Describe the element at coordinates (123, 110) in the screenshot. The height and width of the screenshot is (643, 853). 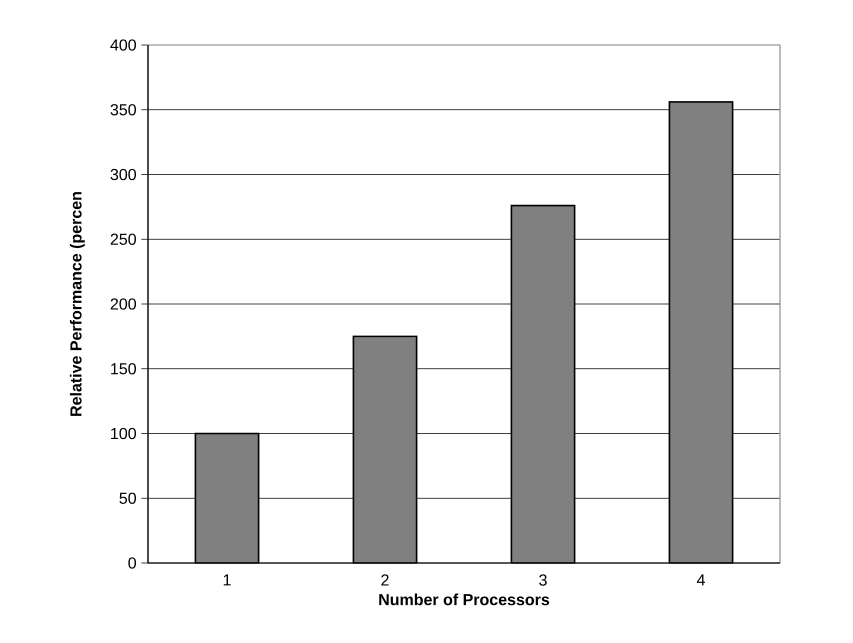
I see `y-tick-label: 350` at that location.